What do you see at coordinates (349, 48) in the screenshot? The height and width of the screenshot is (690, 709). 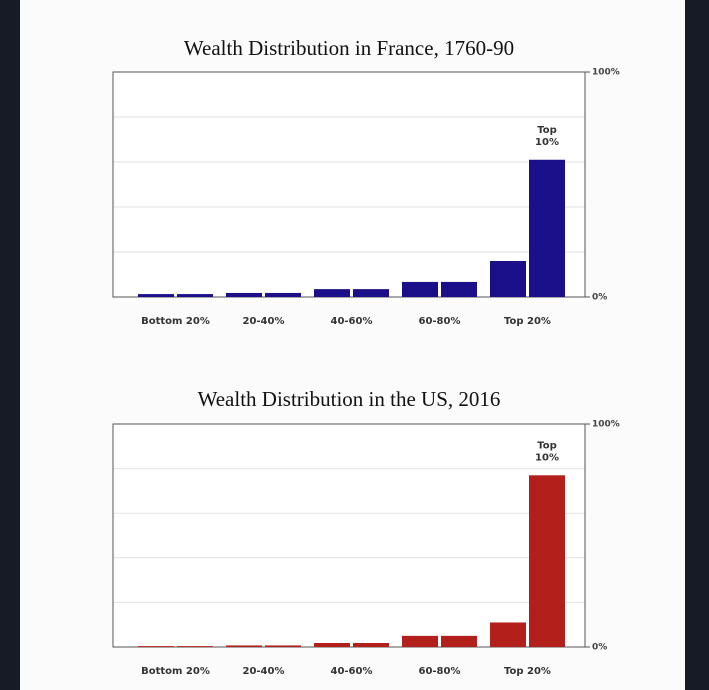 I see `chart-title: Wealth Distribution in France, 1760-90` at bounding box center [349, 48].